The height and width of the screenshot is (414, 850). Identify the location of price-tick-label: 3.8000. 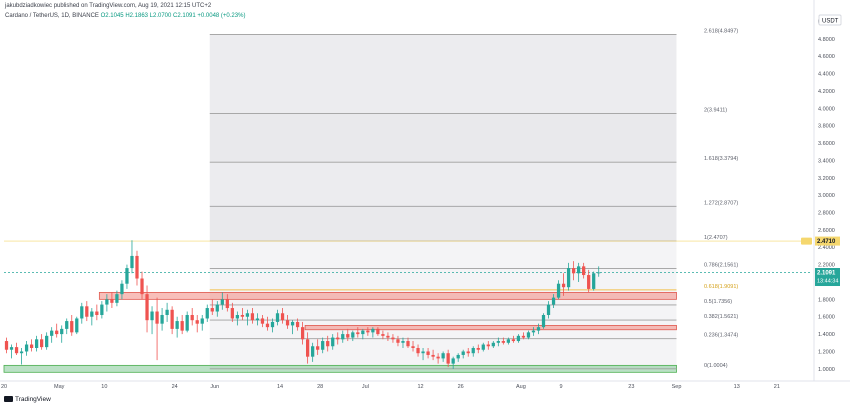
(826, 127).